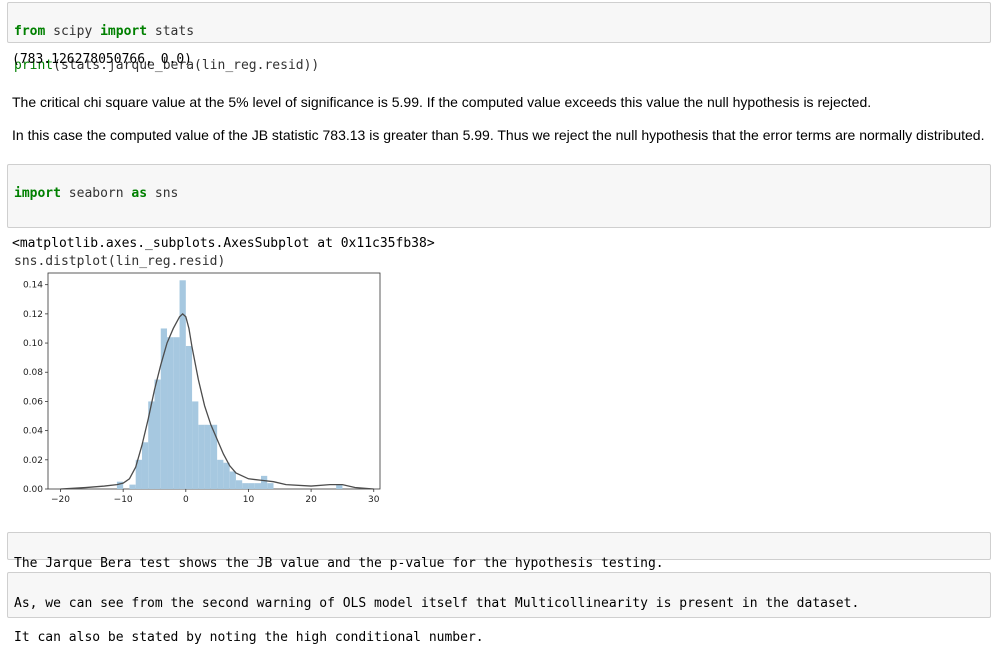 This screenshot has height=663, width=1003. What do you see at coordinates (33, 490) in the screenshot?
I see `y-tick-label: 0.00` at bounding box center [33, 490].